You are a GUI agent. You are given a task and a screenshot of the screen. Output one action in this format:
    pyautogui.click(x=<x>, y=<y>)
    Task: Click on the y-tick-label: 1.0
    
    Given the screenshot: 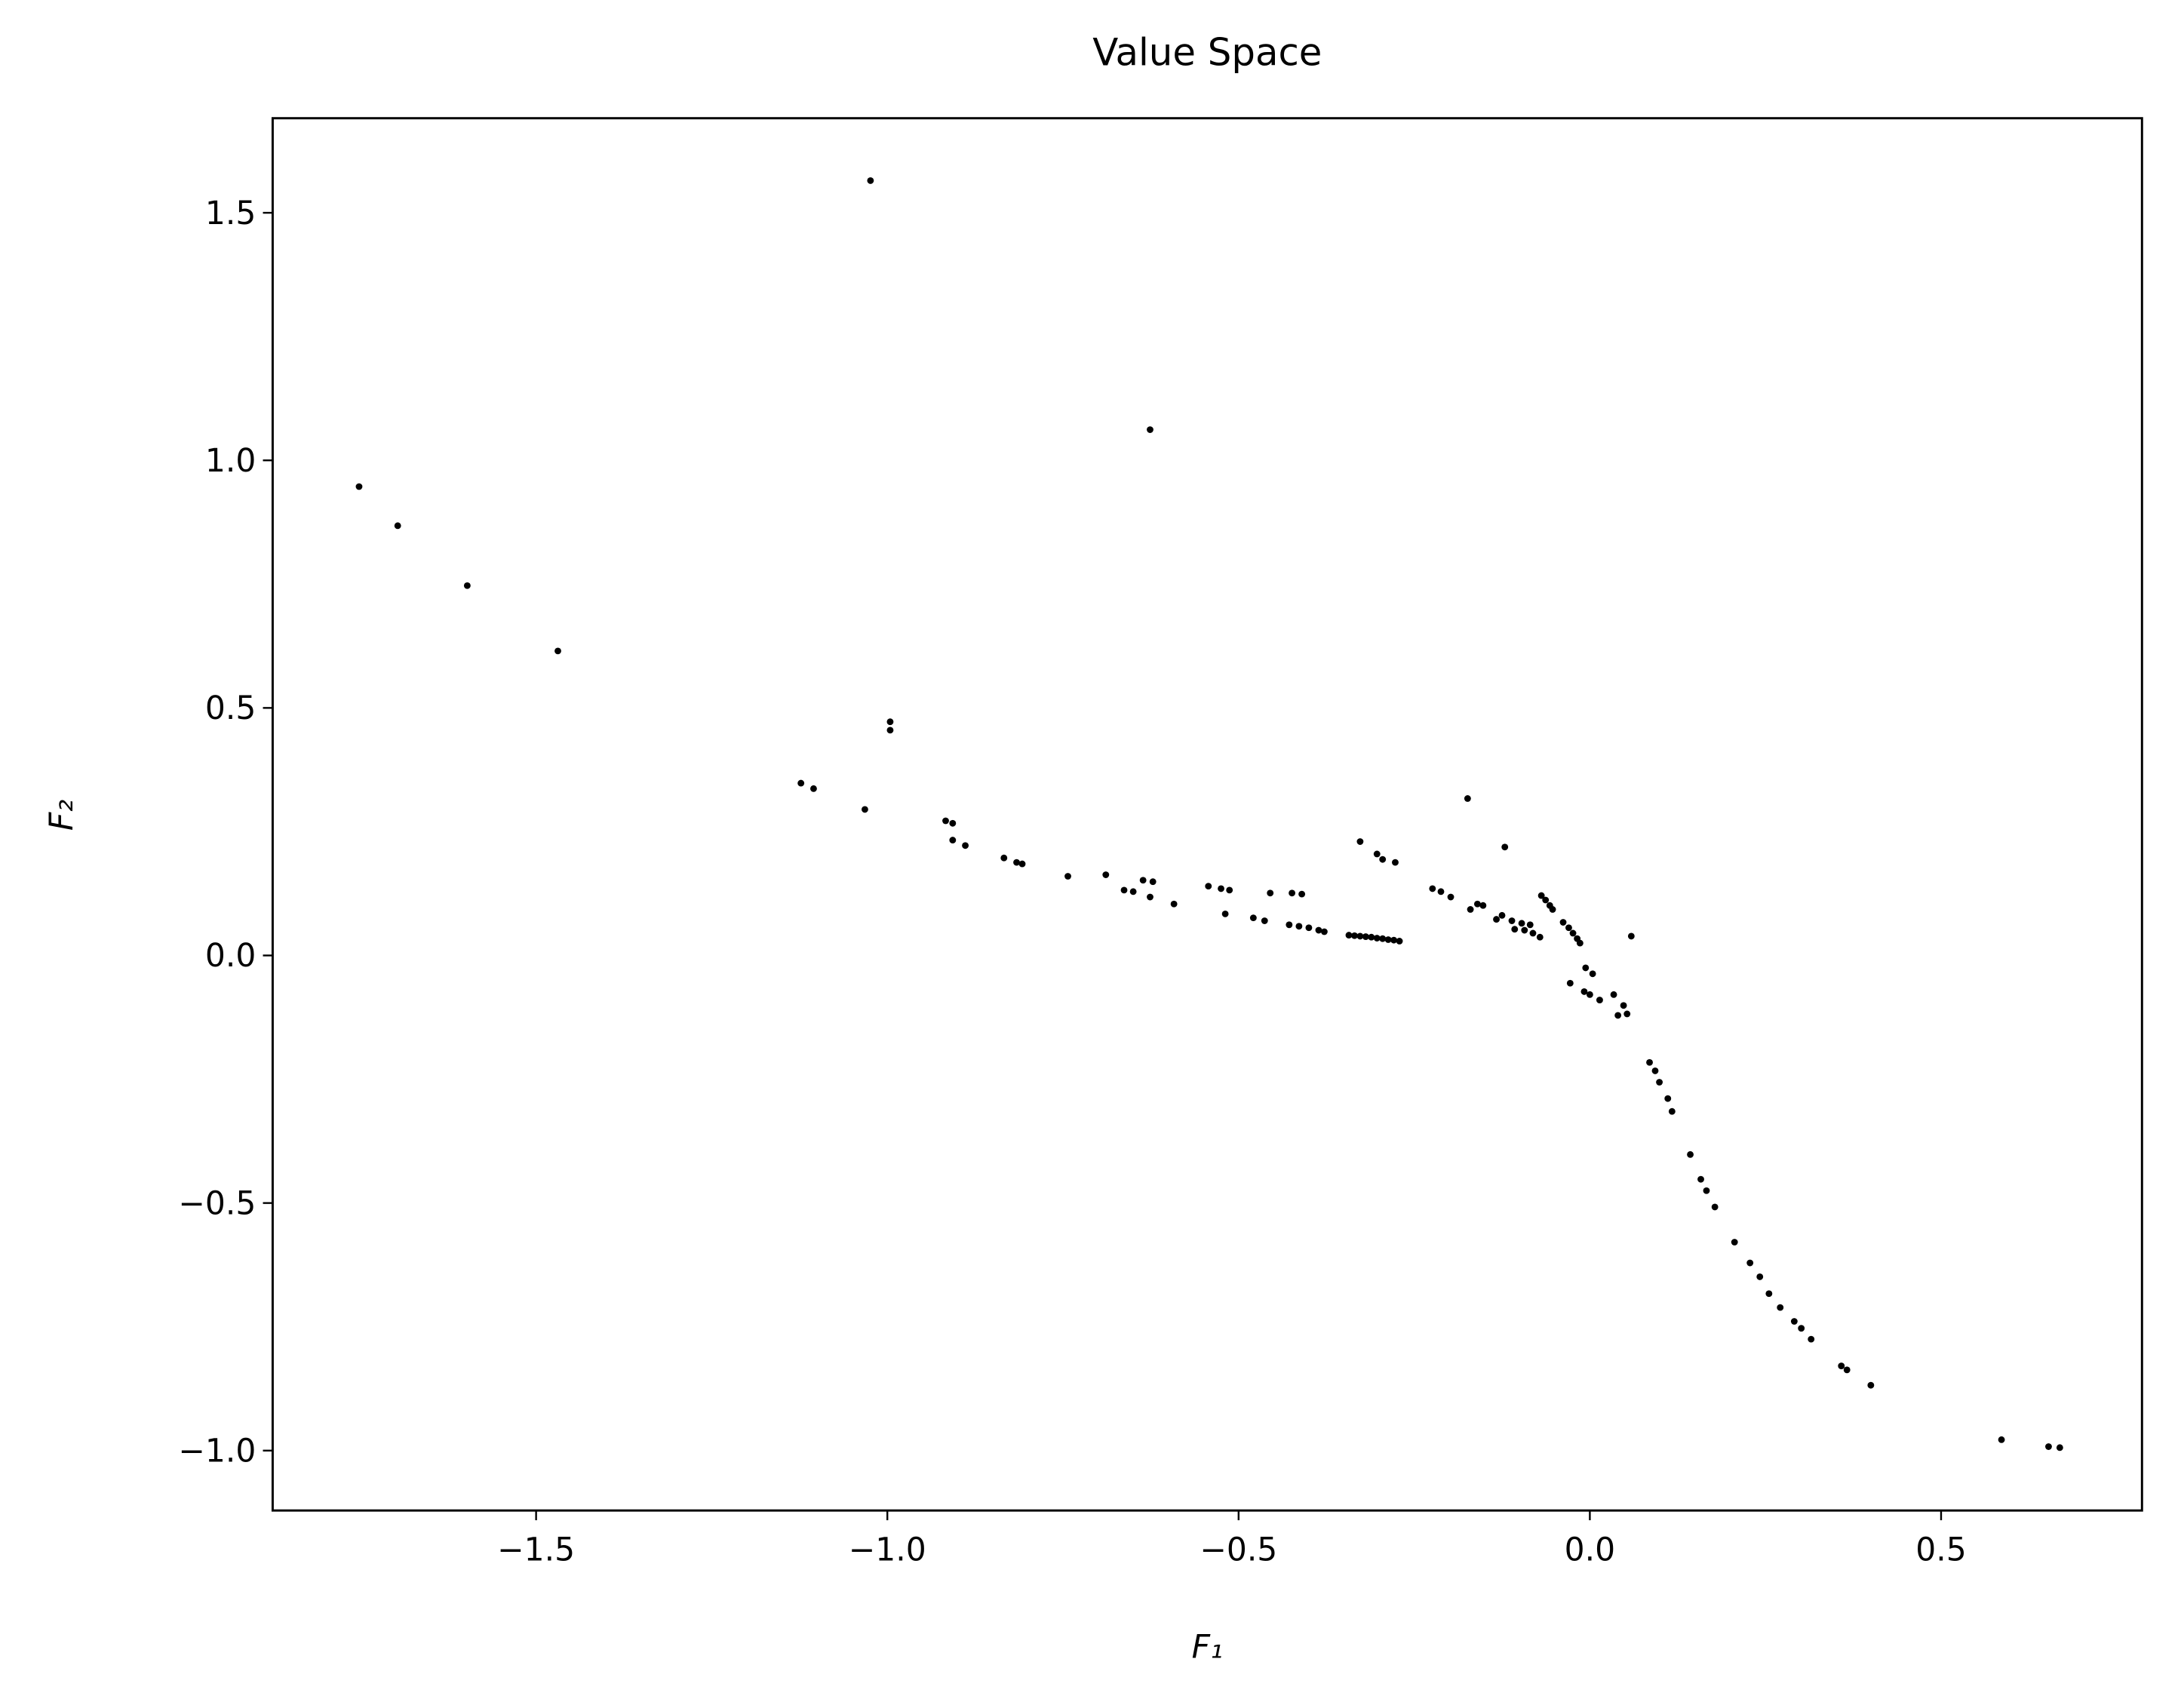 What is the action you would take?
    pyautogui.click(x=230, y=460)
    